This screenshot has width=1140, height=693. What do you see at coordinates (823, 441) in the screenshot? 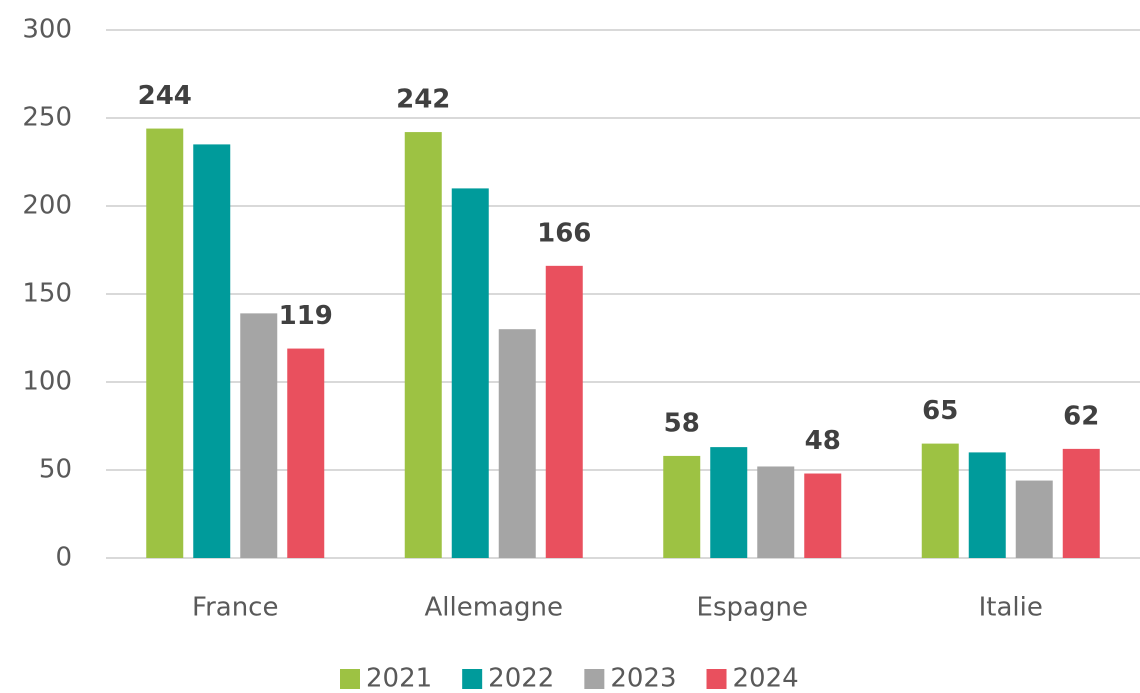
I see `data-label: 48` at bounding box center [823, 441].